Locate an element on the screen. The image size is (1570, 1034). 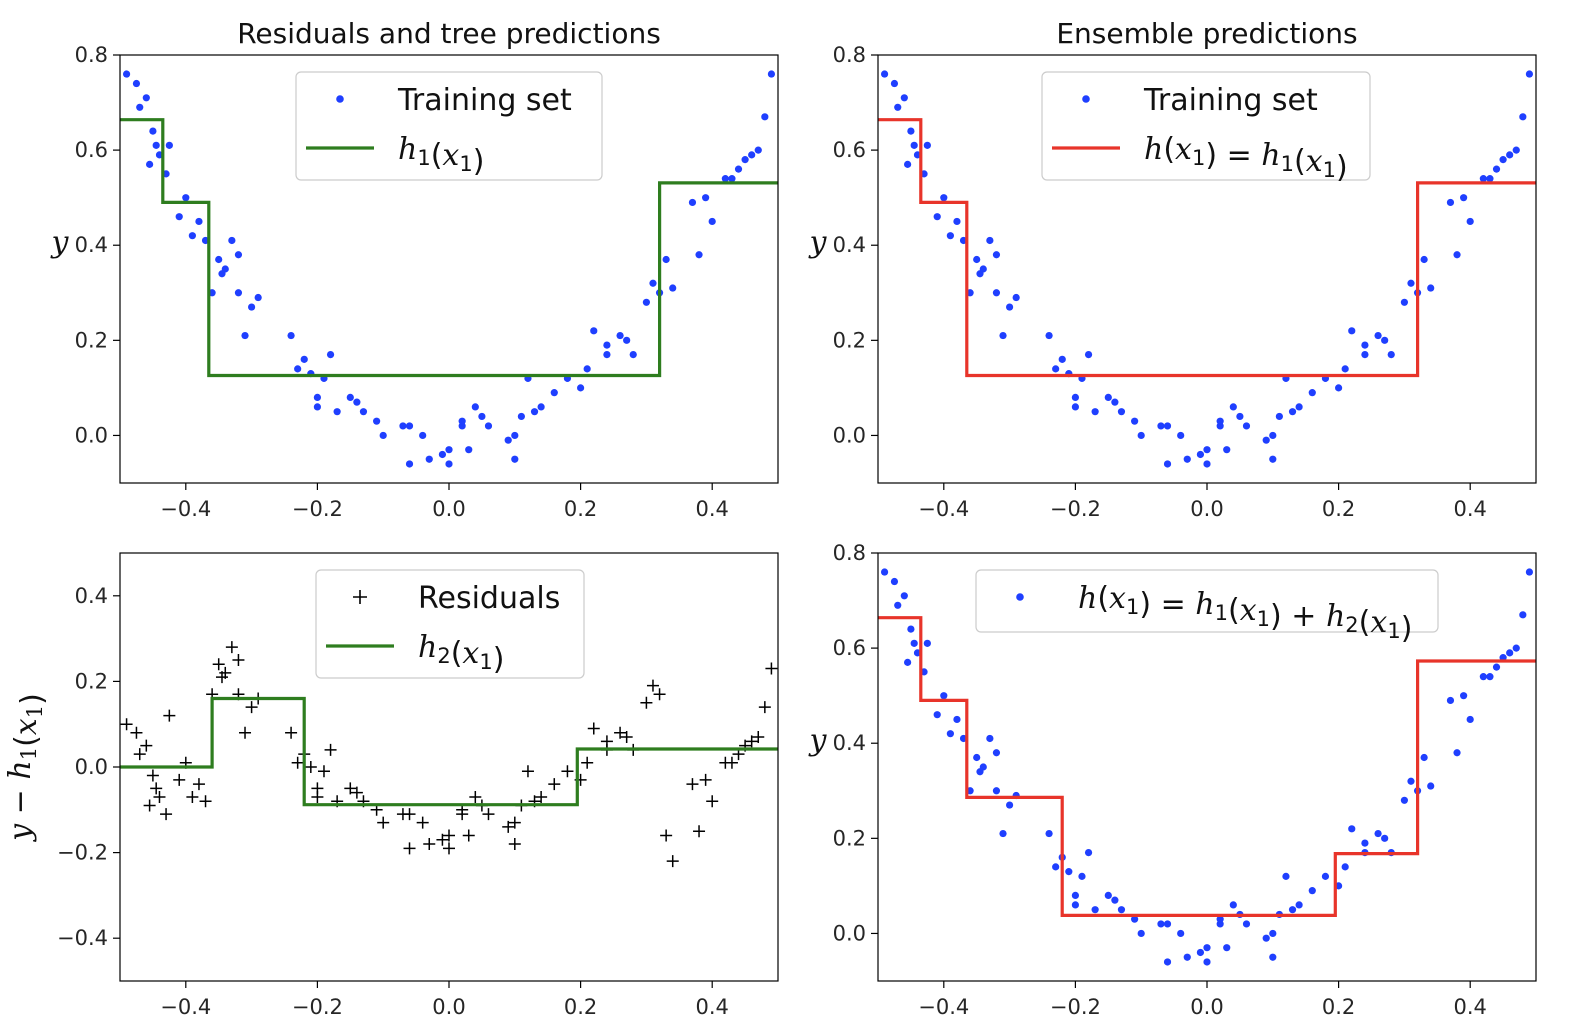
y-axis-label: y is located at coordinates (818, 740).